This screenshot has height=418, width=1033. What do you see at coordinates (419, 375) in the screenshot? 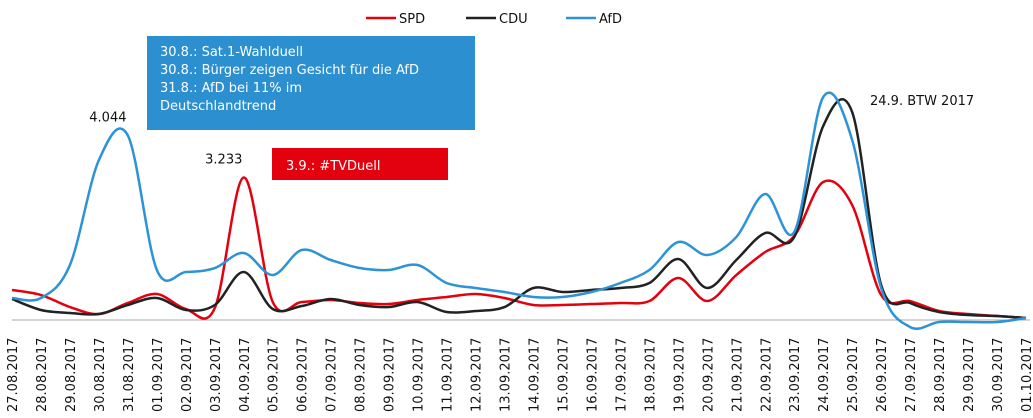
I see `x-tick-label: 10.09.2017` at bounding box center [419, 375].